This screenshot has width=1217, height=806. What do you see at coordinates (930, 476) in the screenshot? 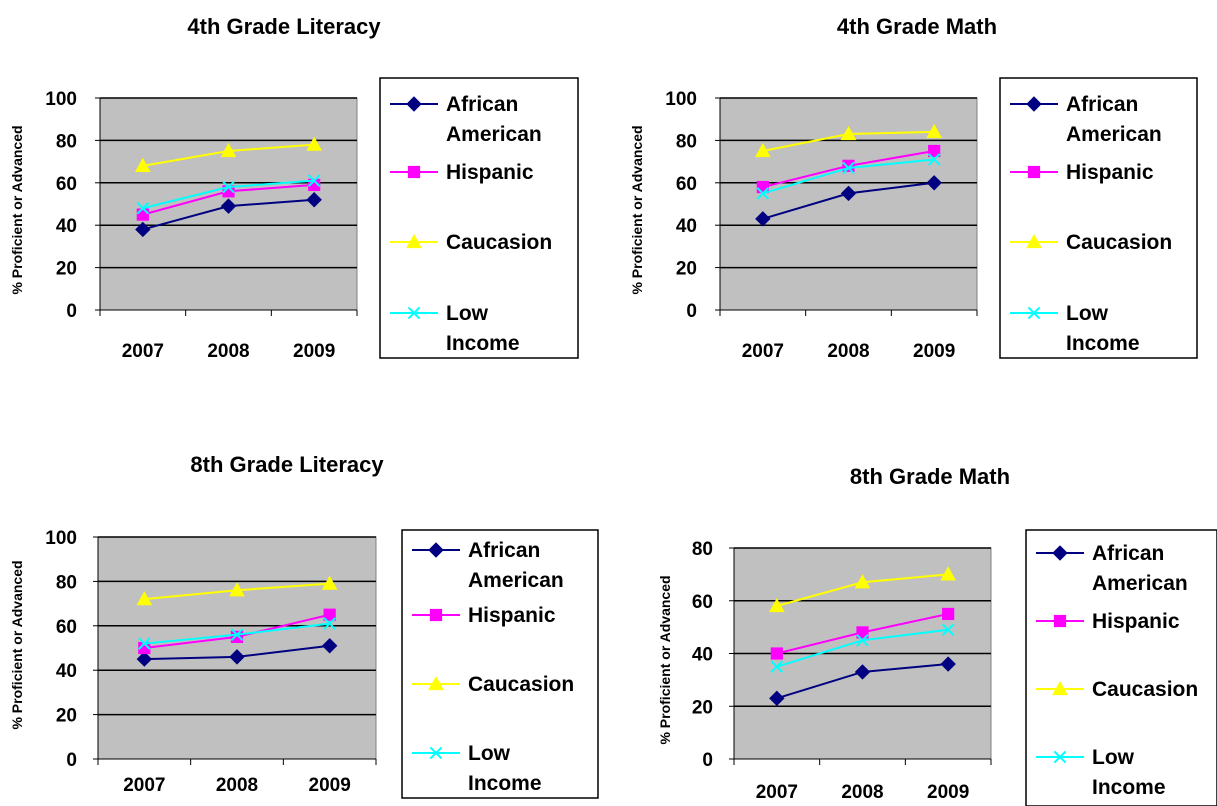
I see `chart-title: 8th Grade Math` at bounding box center [930, 476].